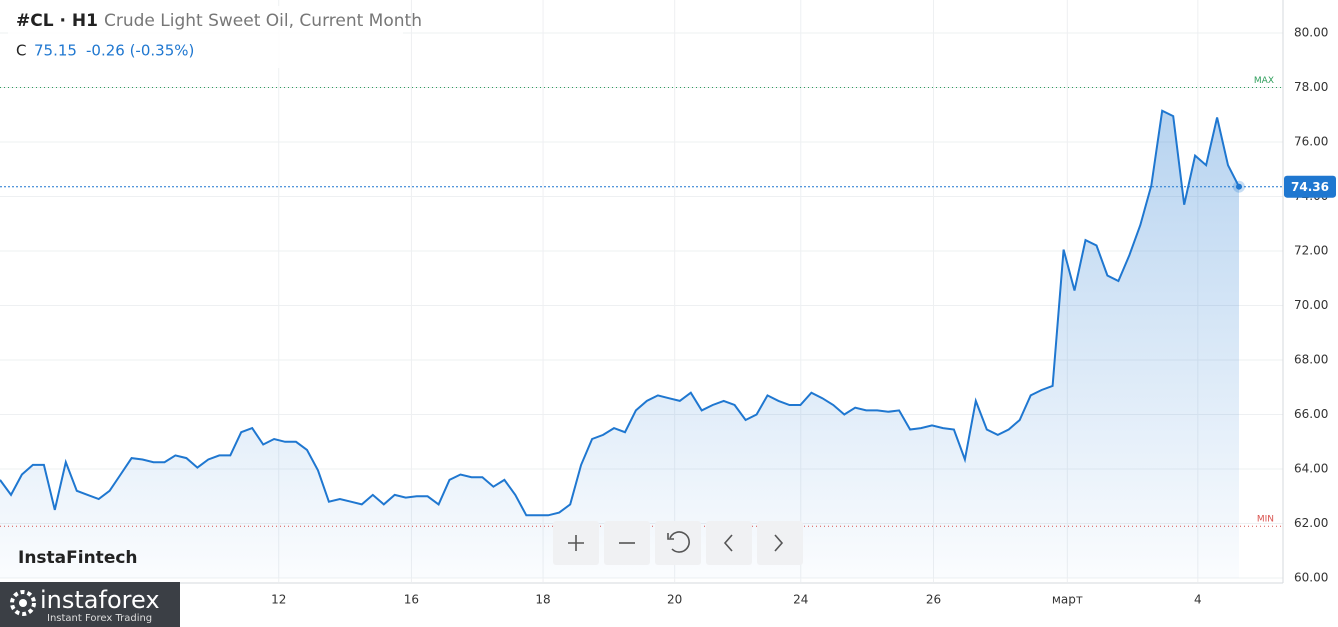 The height and width of the screenshot is (627, 1338). What do you see at coordinates (1311, 142) in the screenshot?
I see `y-tick-label: 76.00` at bounding box center [1311, 142].